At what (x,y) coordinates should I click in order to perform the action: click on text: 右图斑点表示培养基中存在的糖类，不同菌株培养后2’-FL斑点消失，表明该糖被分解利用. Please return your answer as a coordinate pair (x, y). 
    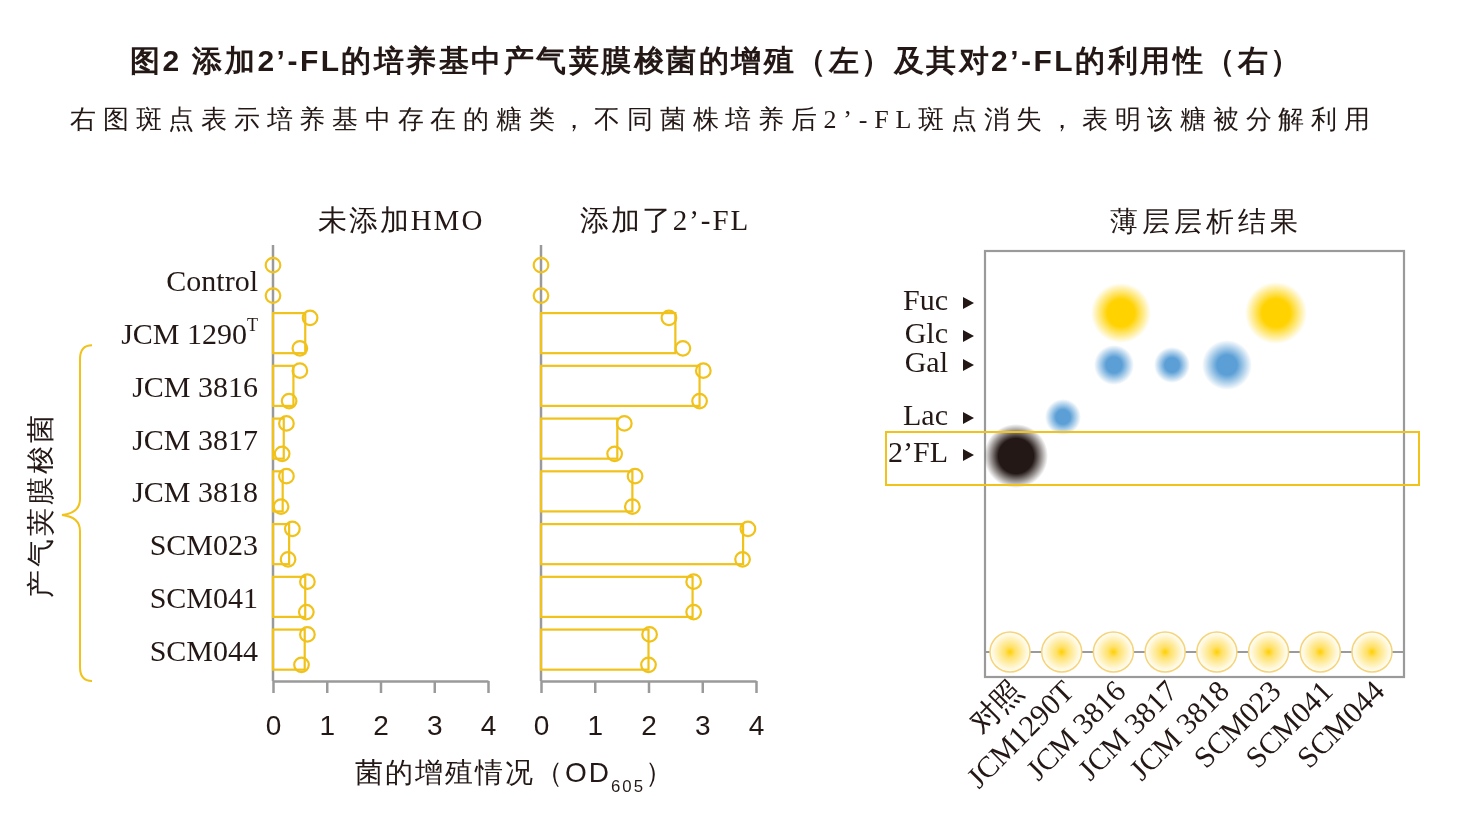
    Looking at the image, I should click on (720, 119).